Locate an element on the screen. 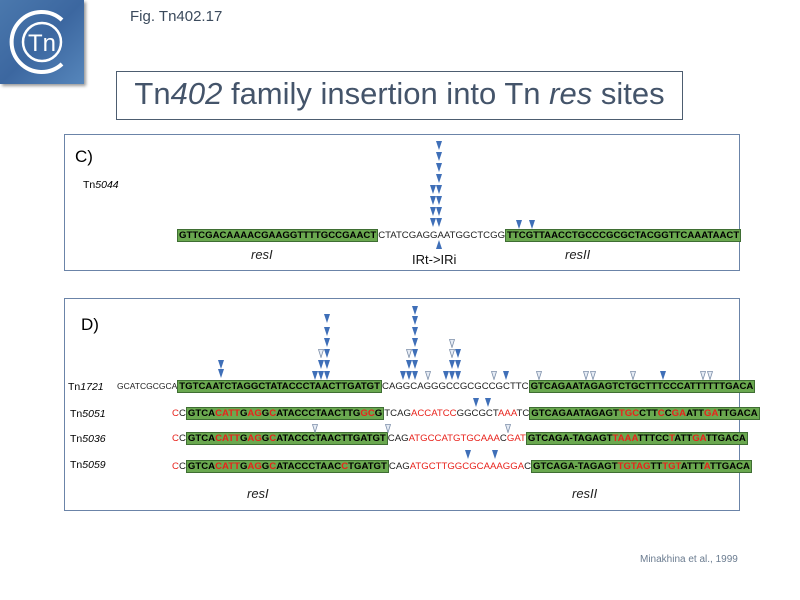  page-title: Tn402 family insertion into Tn res sites is located at coordinates (399, 93).